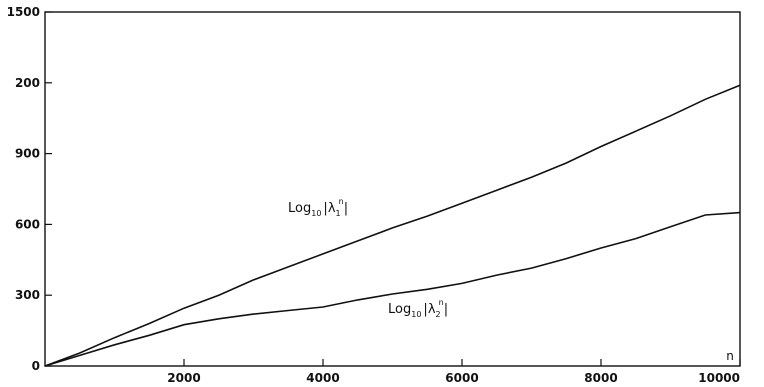 This screenshot has width=764, height=387. Describe the element at coordinates (318, 207) in the screenshot. I see `series-label-1: Log10 |λ1n|` at that location.